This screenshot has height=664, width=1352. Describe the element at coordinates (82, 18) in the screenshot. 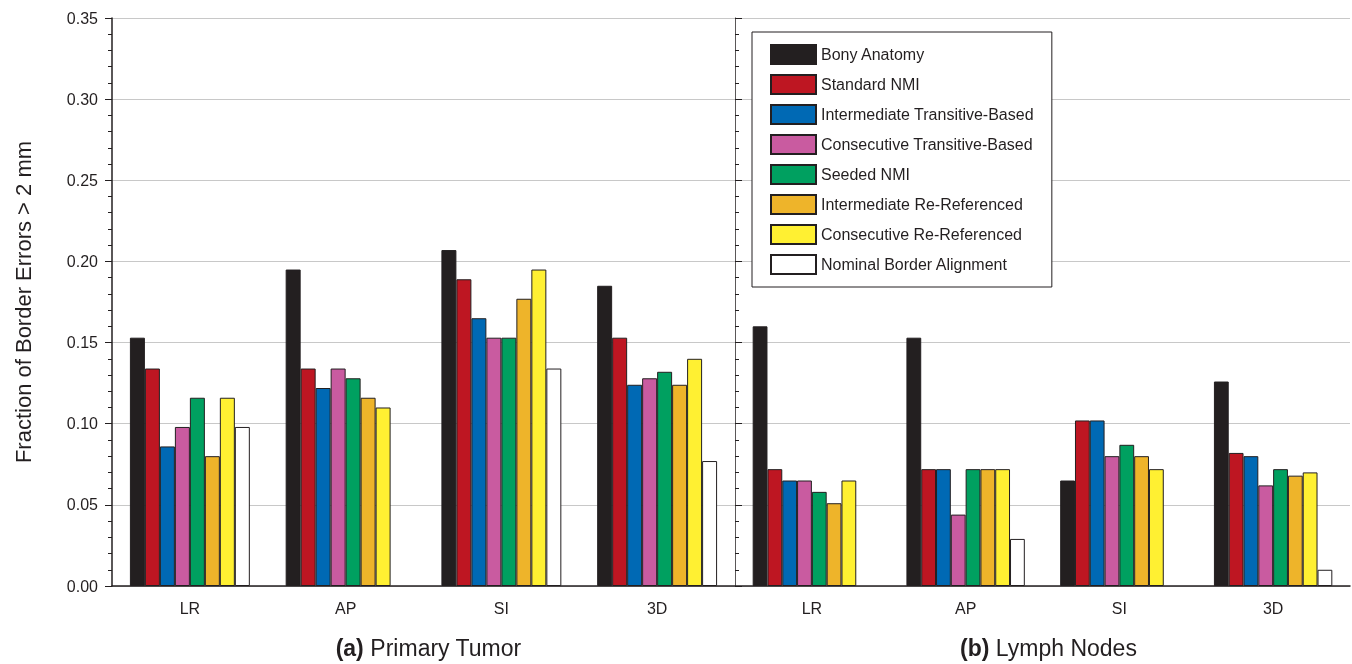

I see `y-tick-label: 0.35` at that location.